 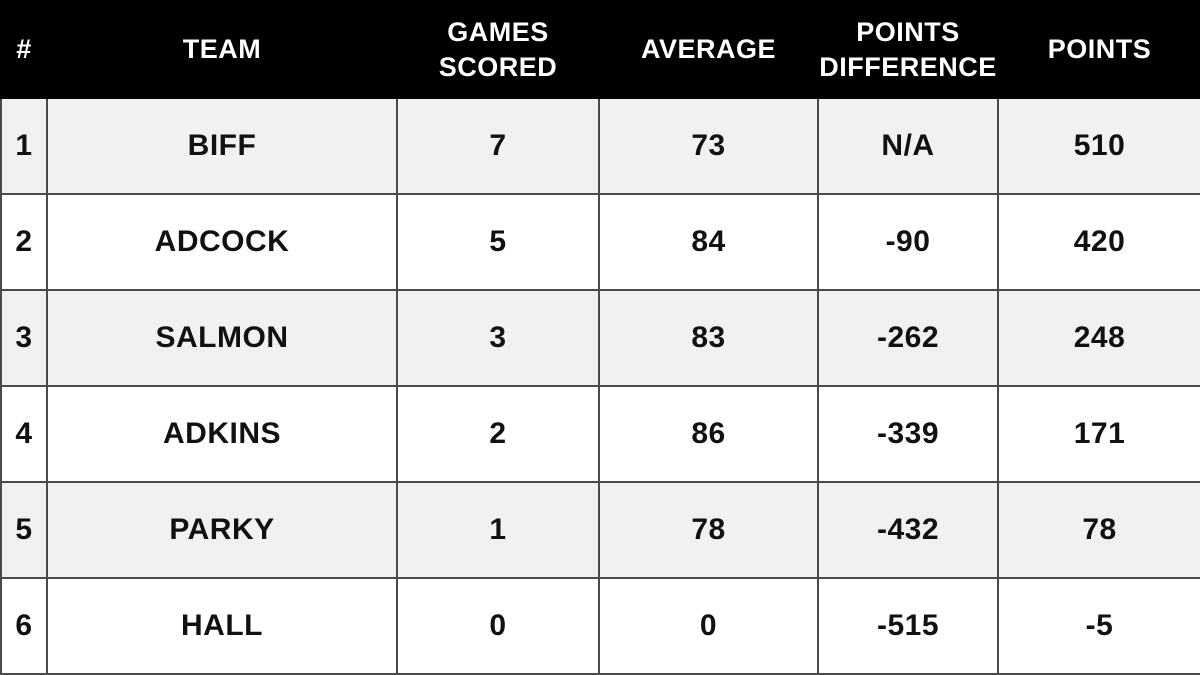 I want to click on cell-average: 86, so click(x=708, y=434).